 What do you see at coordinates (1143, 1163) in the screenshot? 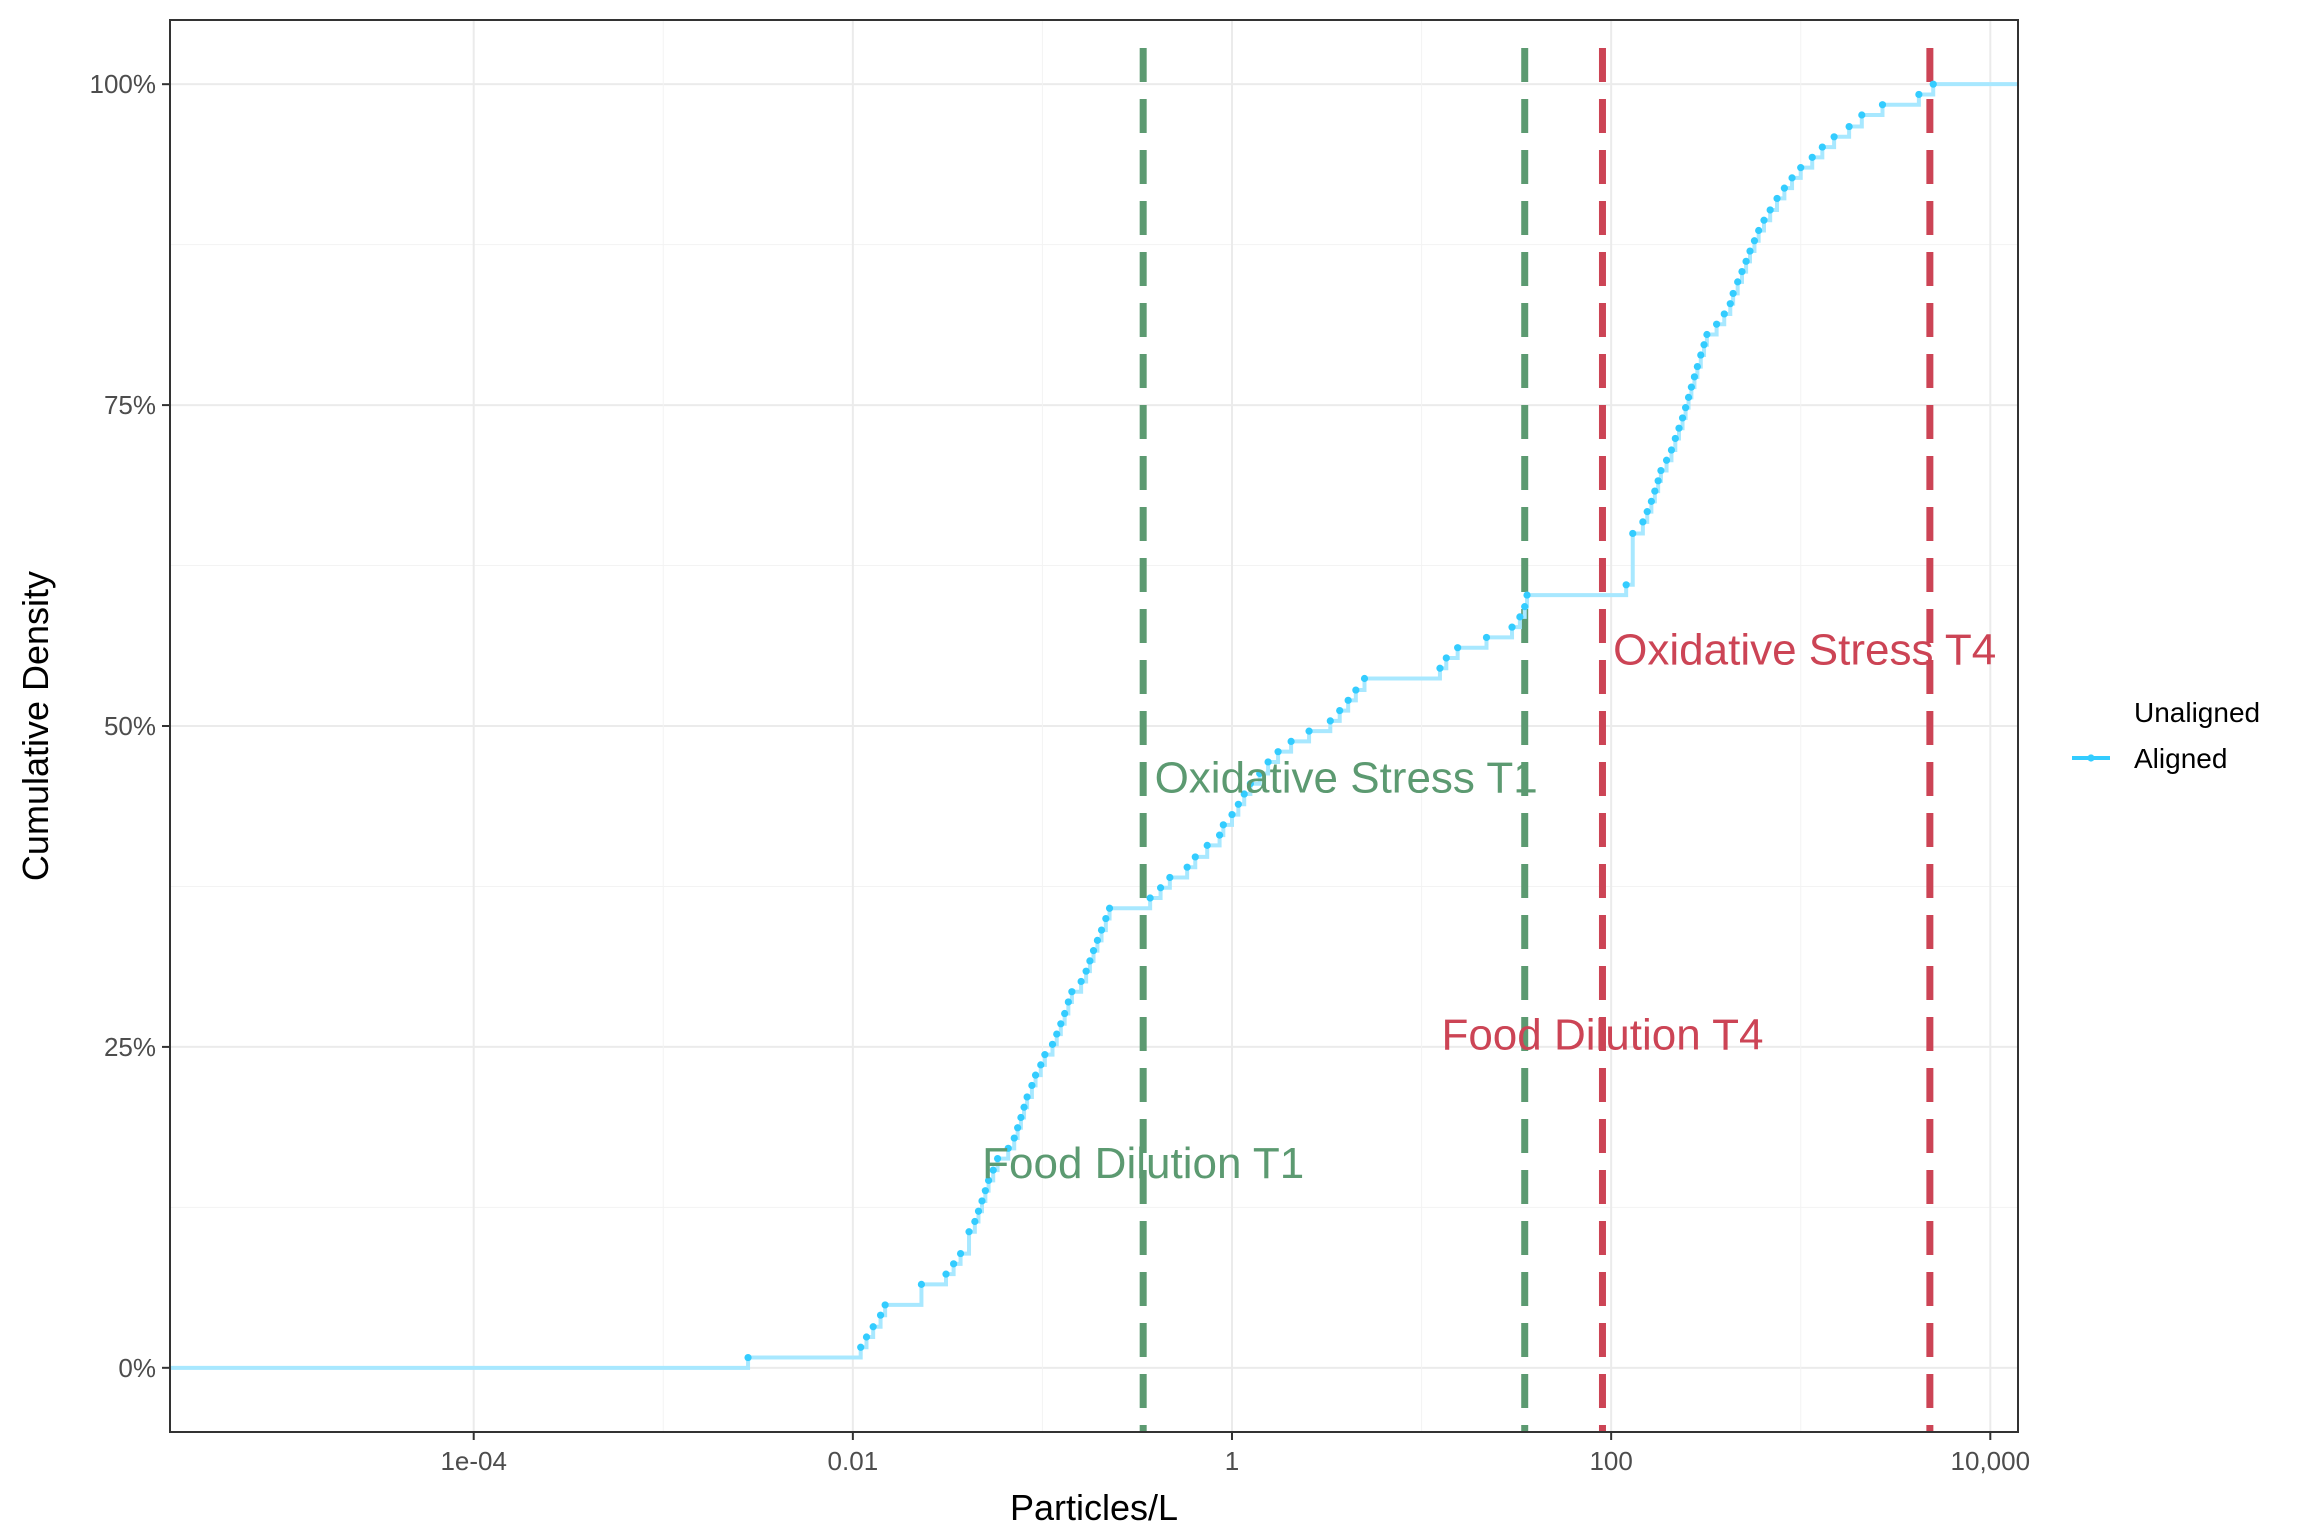
I see `reference-label: Food Dilution T1` at bounding box center [1143, 1163].